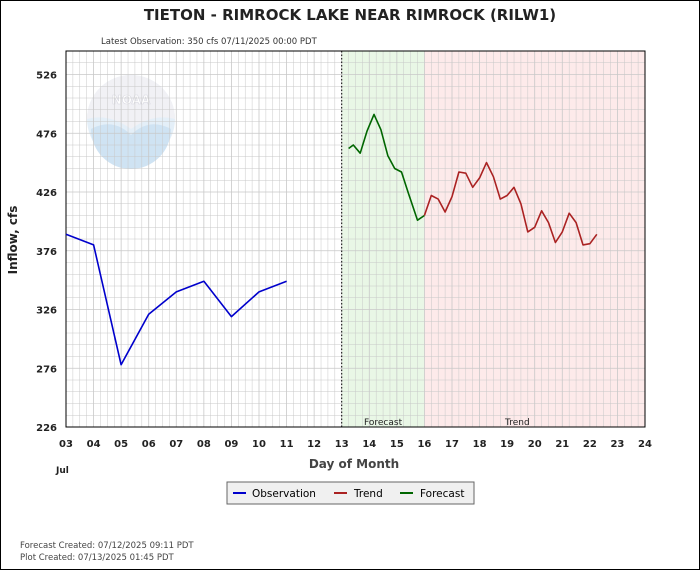 This screenshot has height=573, width=700. I want to click on series-line-observation, so click(176, 299).